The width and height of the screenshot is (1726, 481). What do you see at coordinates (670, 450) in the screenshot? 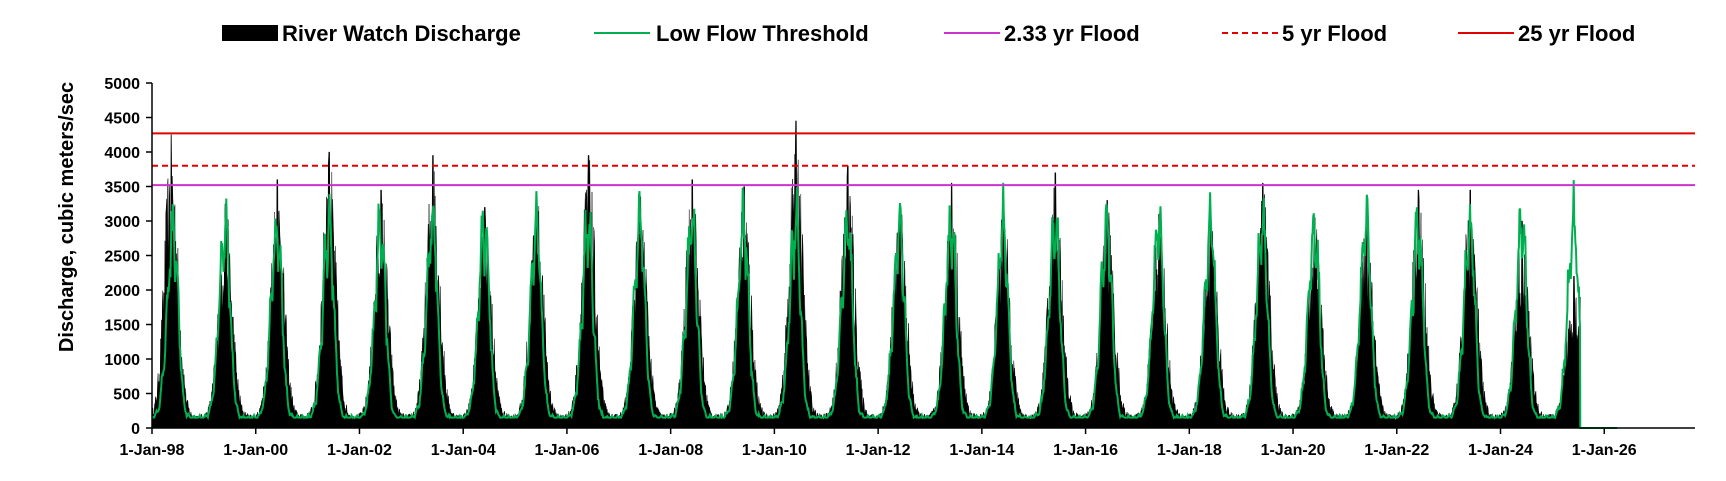
I see `x-tick-label: 1-Jan-08` at bounding box center [670, 450].